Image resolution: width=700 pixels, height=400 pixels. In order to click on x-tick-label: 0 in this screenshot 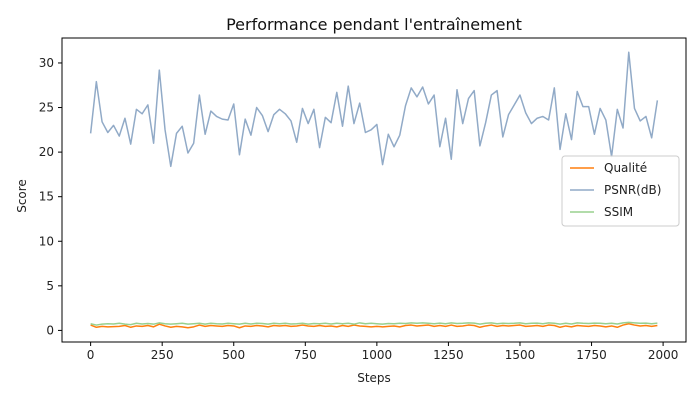, I will do `click(91, 355)`.